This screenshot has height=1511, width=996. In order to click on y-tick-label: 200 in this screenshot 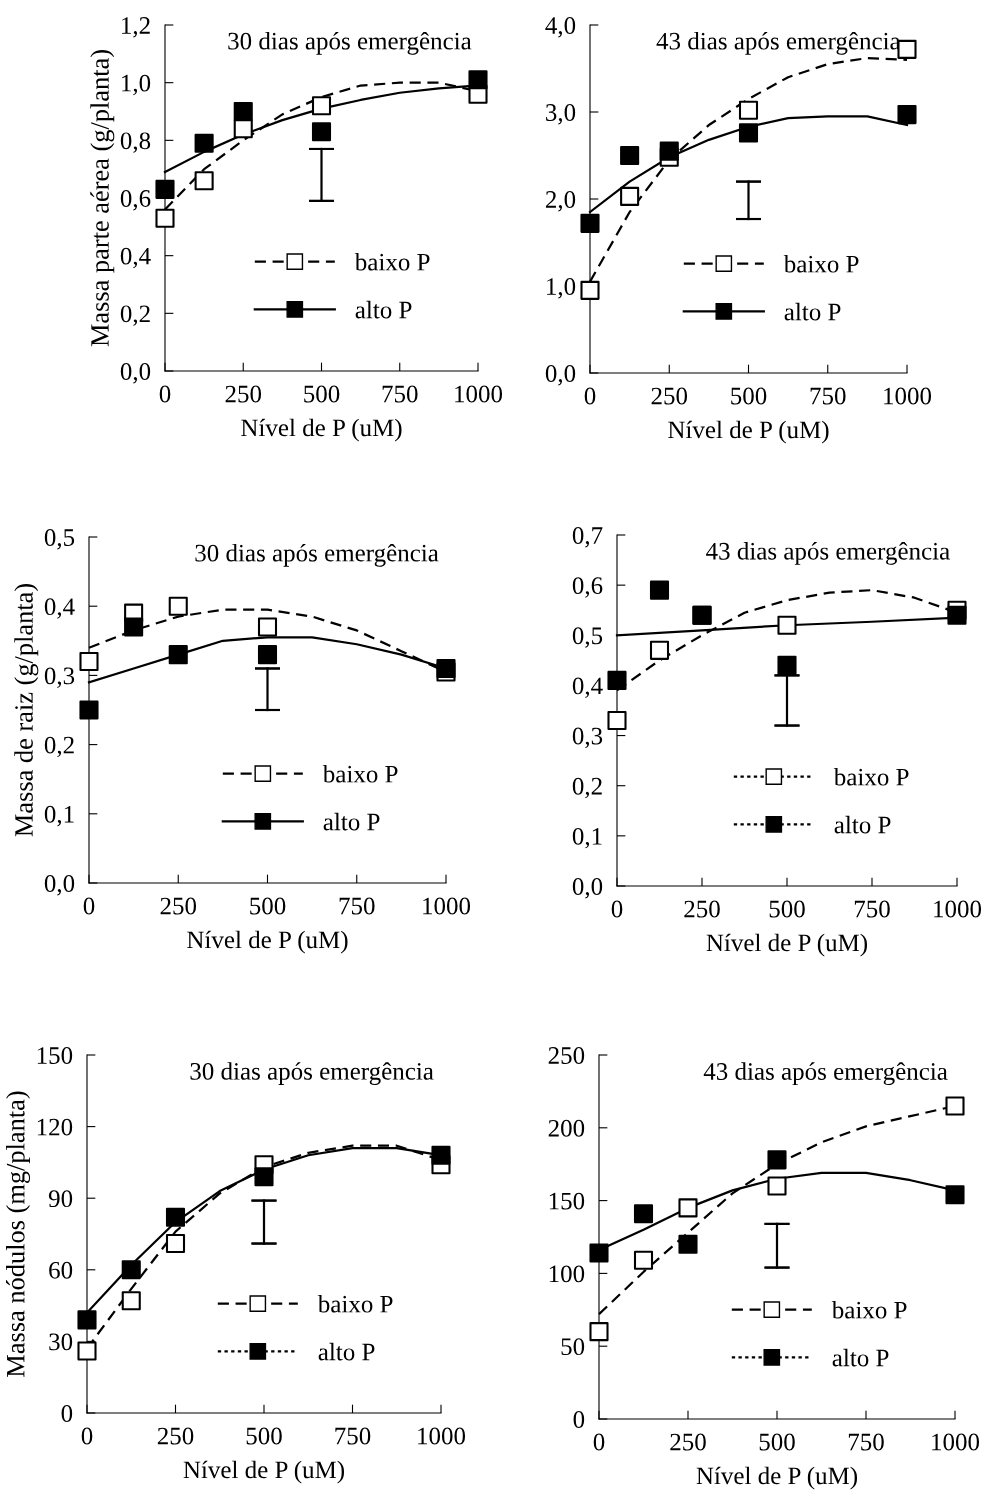, I will do `click(566, 1128)`.